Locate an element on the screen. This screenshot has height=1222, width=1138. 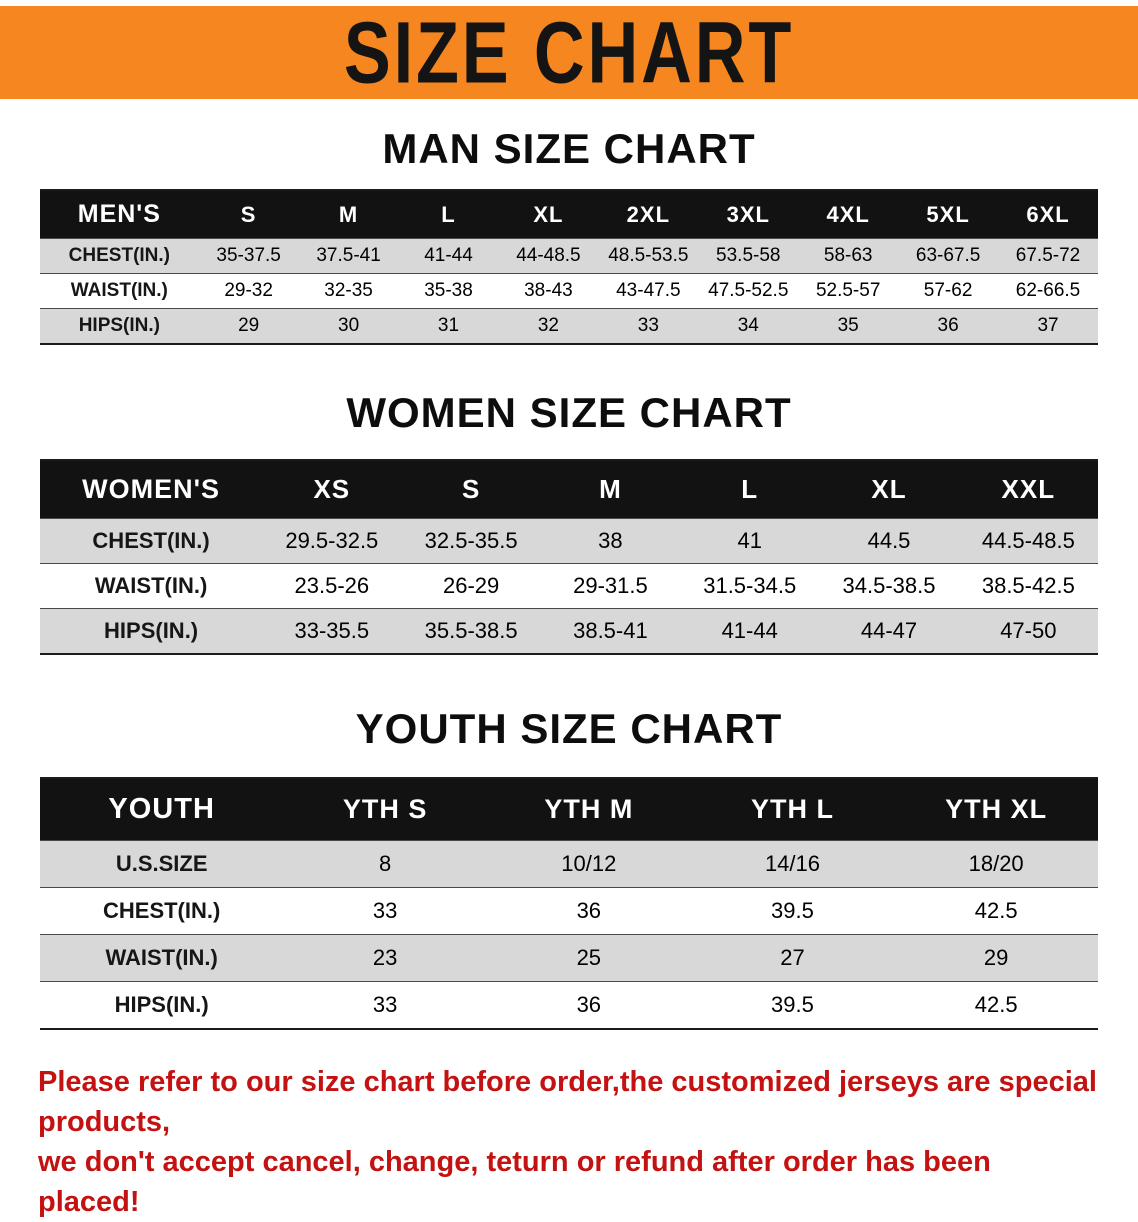
size-header-cell: XXL is located at coordinates (1028, 489).